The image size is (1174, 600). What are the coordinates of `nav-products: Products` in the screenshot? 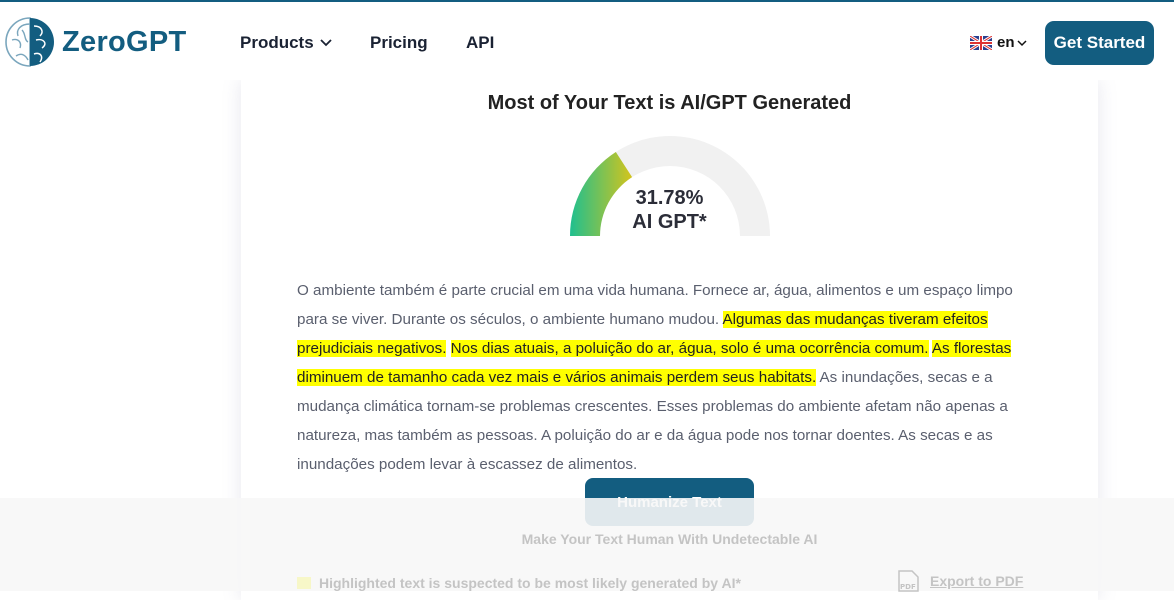 It's located at (286, 43).